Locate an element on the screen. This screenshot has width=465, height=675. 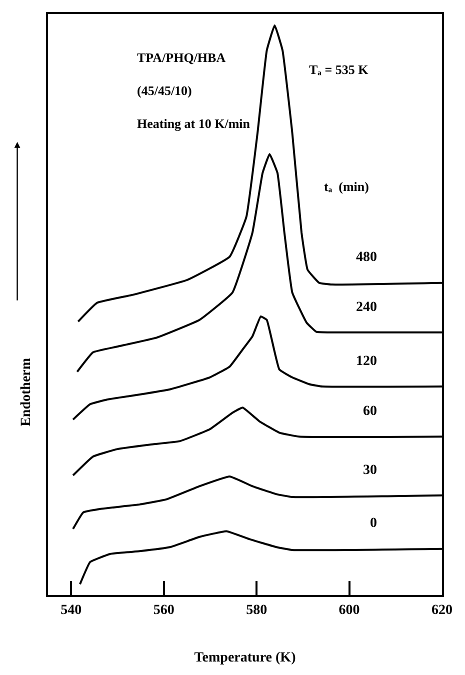
annotation: (45/45/10) is located at coordinates (164, 90).